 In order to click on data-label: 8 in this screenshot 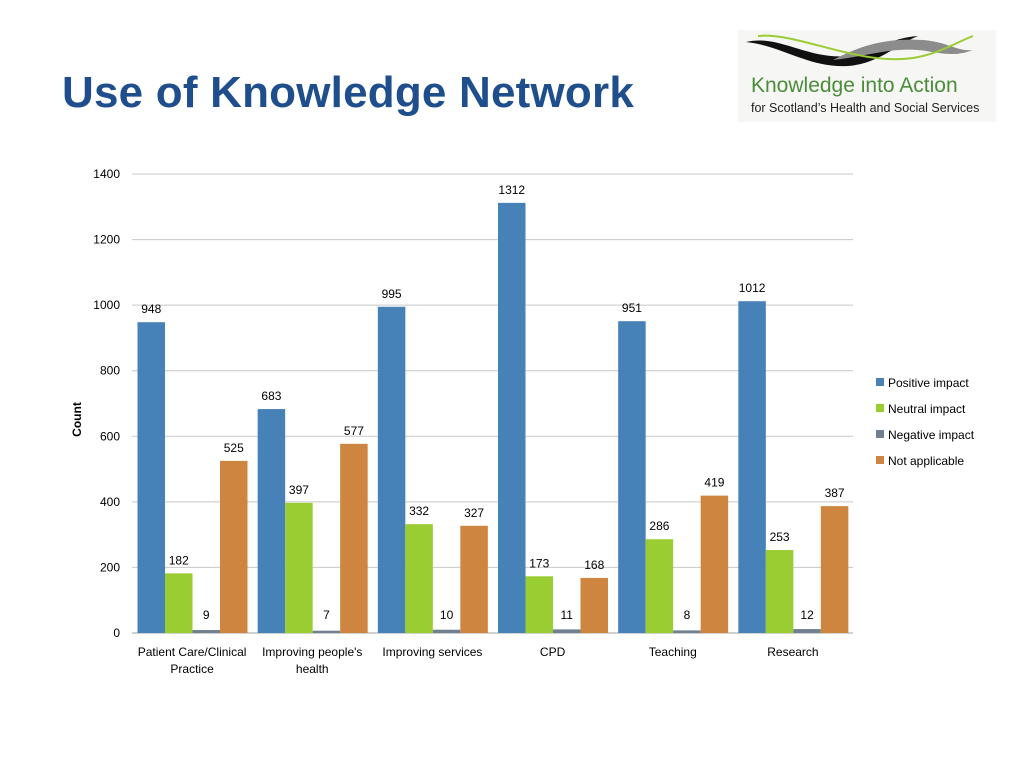, I will do `click(687, 615)`.